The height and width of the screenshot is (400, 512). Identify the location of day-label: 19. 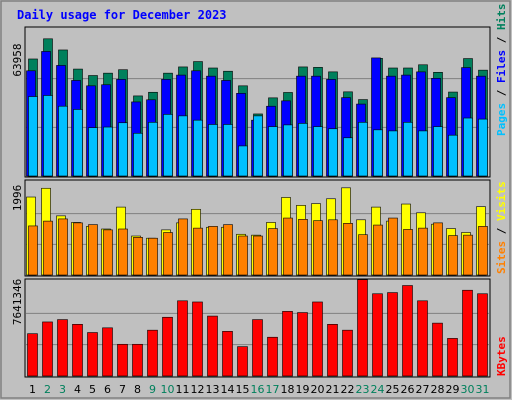
(303, 389).